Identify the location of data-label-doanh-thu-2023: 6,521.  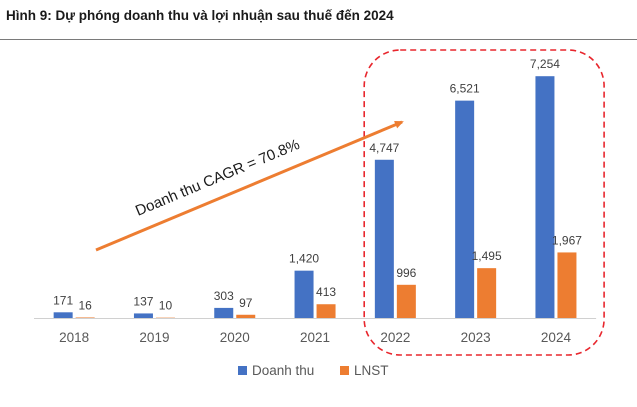
(465, 89).